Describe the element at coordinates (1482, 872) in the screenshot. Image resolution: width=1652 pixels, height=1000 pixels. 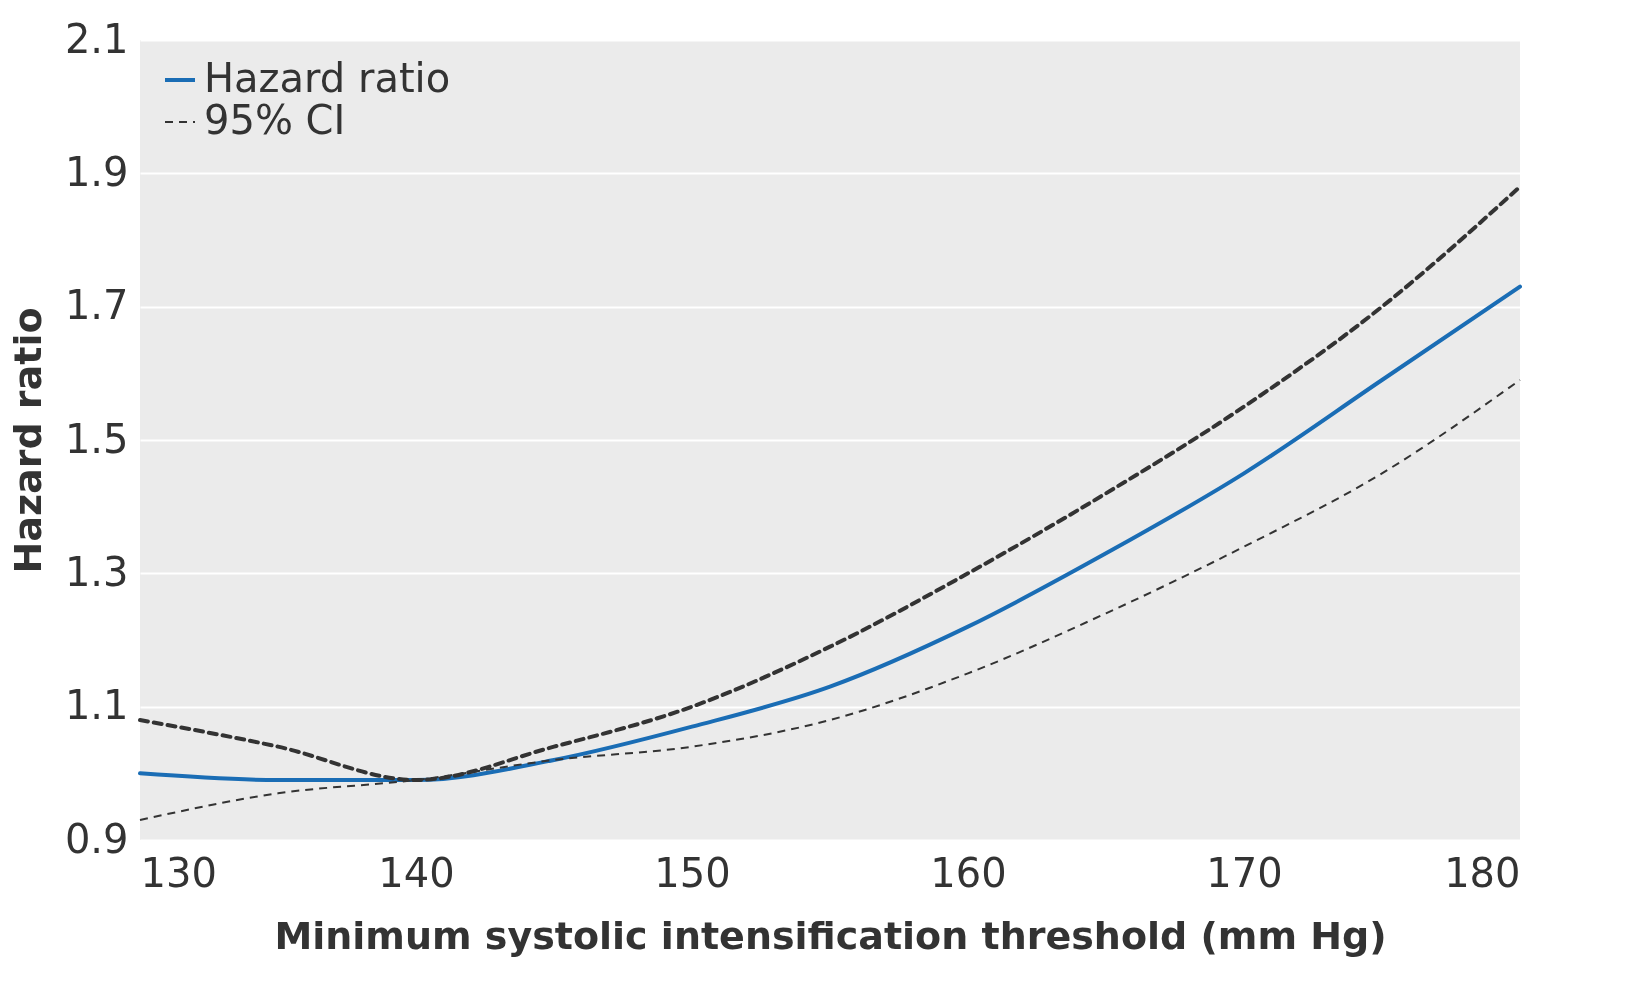
I see `x-tick-label: 180` at that location.